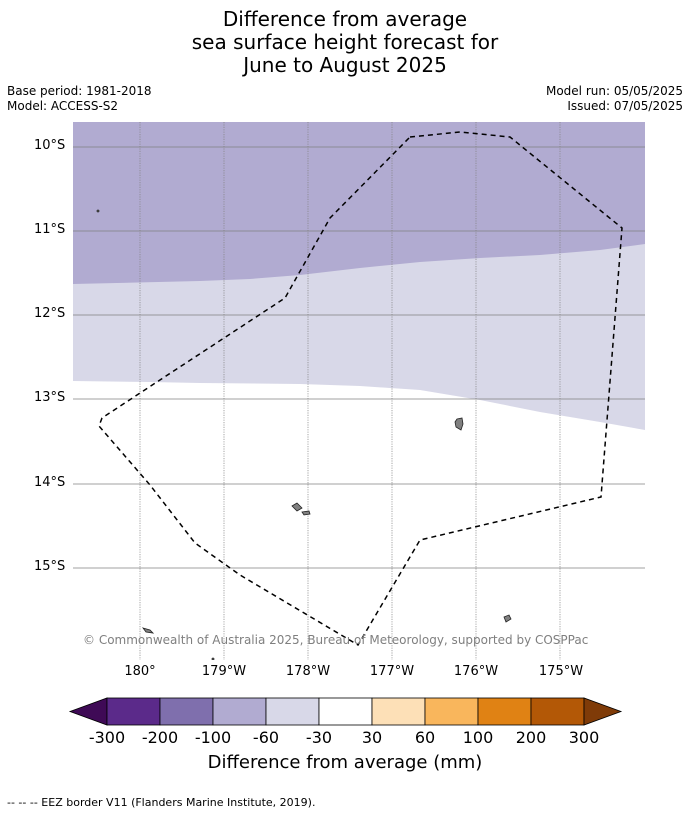  What do you see at coordinates (561, 671) in the screenshot?
I see `lon-label-175w: 175°W` at bounding box center [561, 671].